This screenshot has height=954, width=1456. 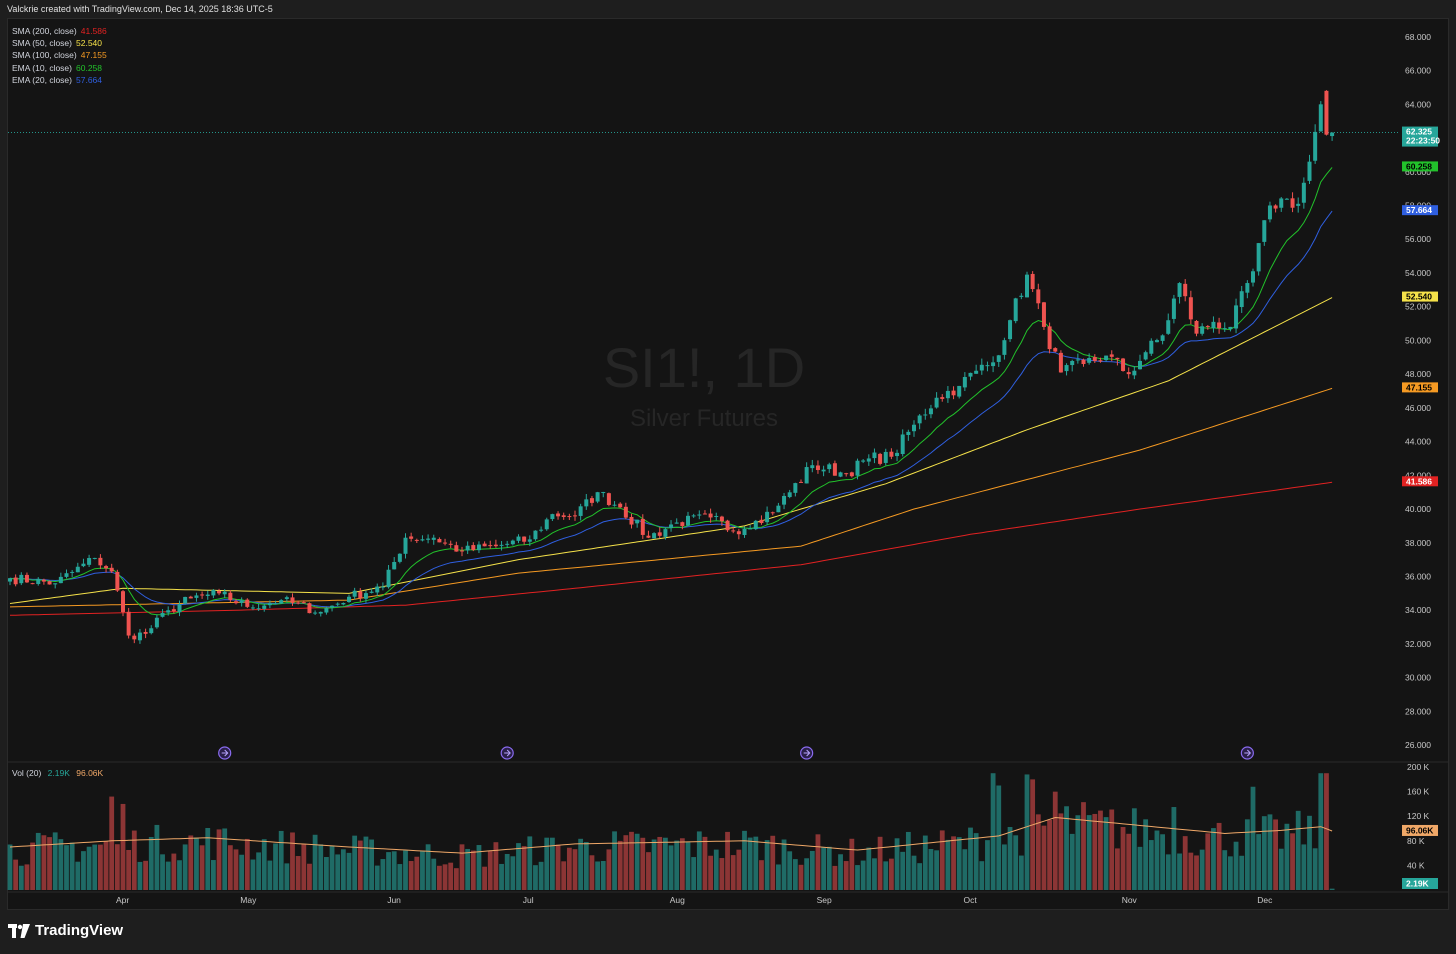 I want to click on volume-legend: Vol (20) 2.19K 96.06K, so click(x=57, y=773).